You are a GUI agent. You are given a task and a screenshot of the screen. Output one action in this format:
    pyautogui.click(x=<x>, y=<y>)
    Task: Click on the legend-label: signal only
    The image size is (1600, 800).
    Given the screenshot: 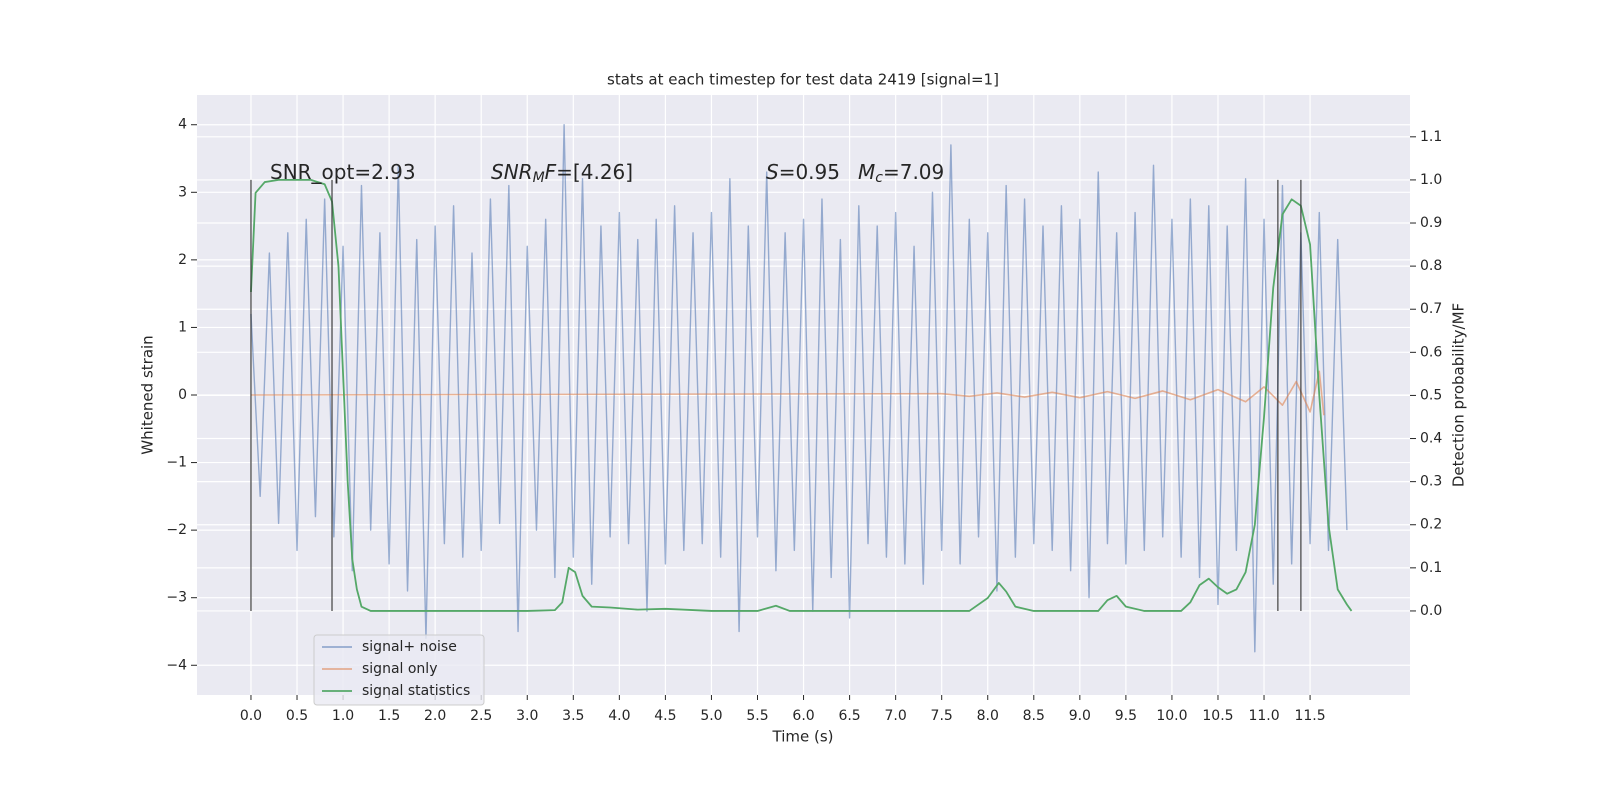 What is the action you would take?
    pyautogui.click(x=399, y=669)
    